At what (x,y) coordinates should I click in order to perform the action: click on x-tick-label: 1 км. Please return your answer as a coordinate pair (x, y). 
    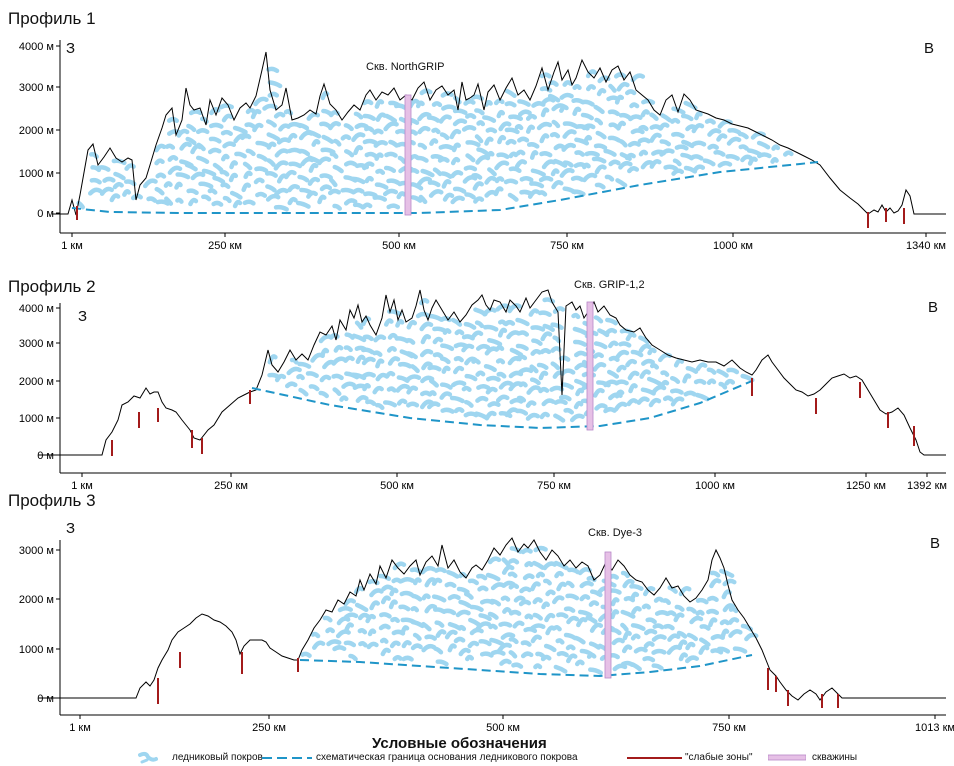
    Looking at the image, I should click on (80, 728).